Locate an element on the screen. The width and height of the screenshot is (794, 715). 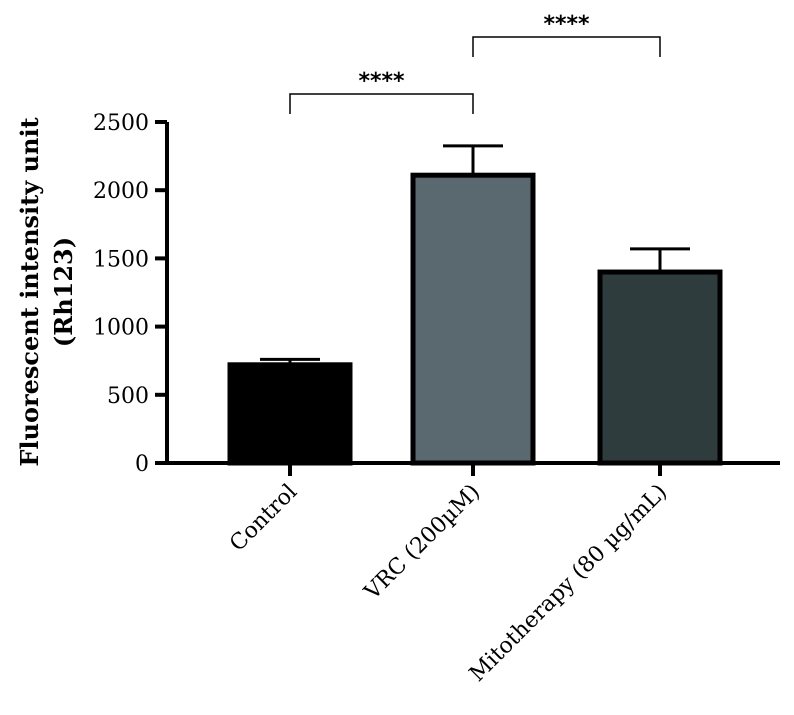
y-axis-label-line-2: (Rh123) is located at coordinates (63, 292).